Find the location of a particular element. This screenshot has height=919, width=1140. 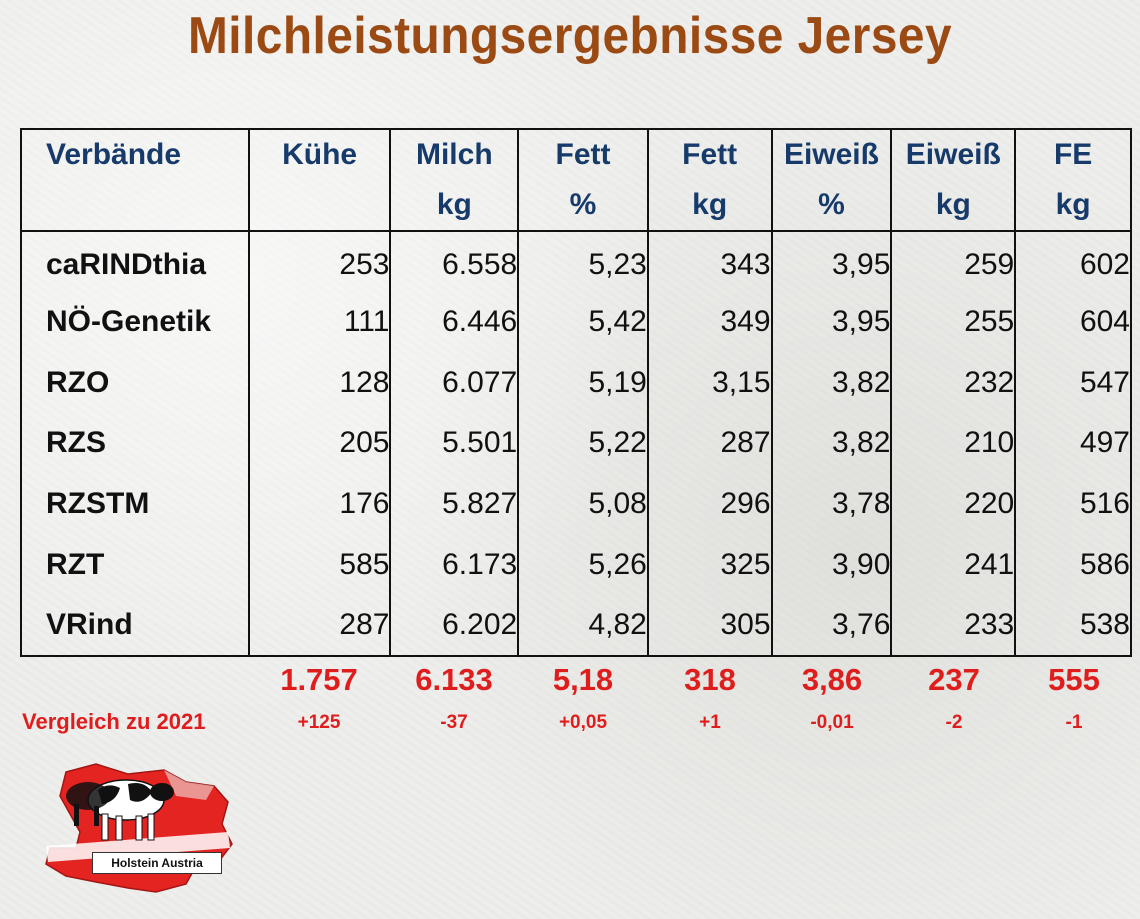

cell-fett-pct: 5,19 is located at coordinates (583, 383).